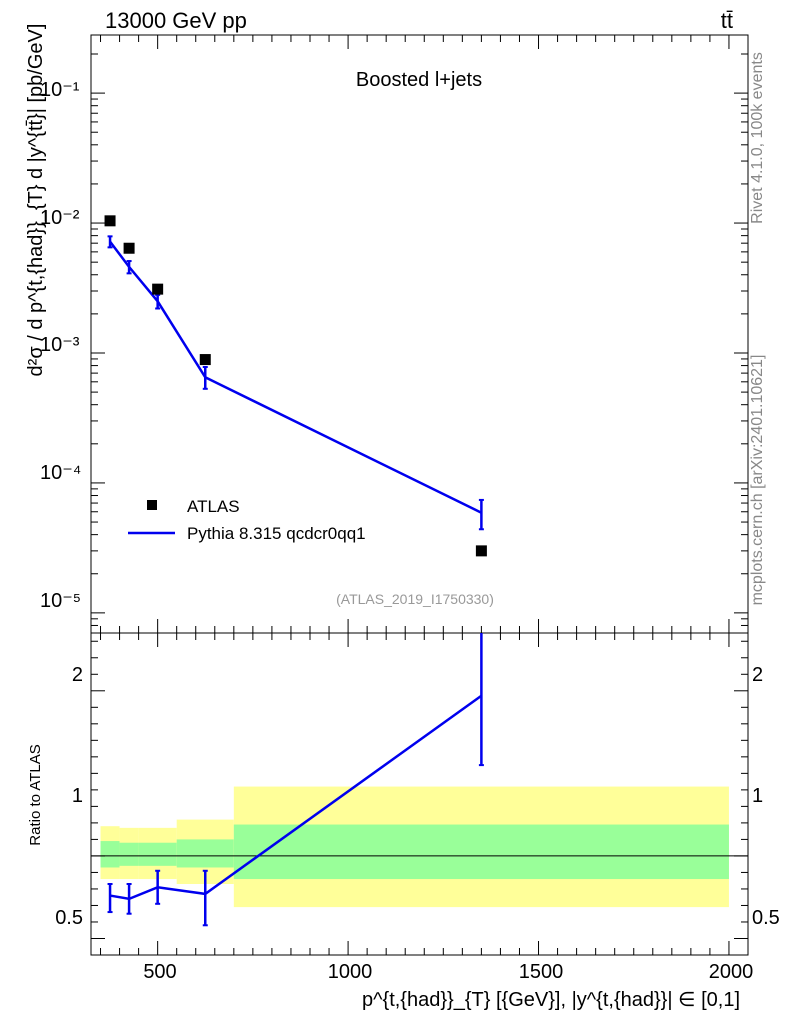  Describe the element at coordinates (757, 796) in the screenshot. I see `ratio-ytick-1-right: 1` at that location.